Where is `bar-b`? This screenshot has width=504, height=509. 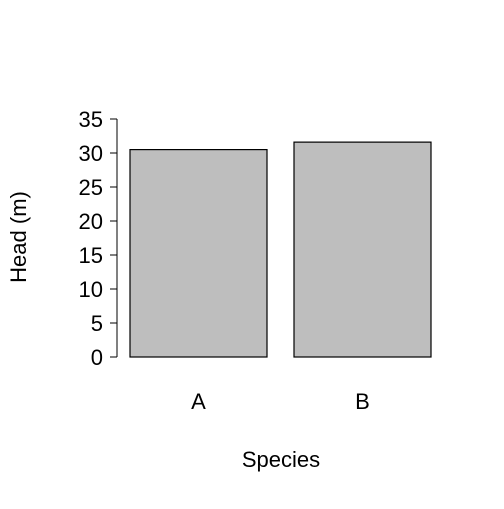 bar-b is located at coordinates (362, 249).